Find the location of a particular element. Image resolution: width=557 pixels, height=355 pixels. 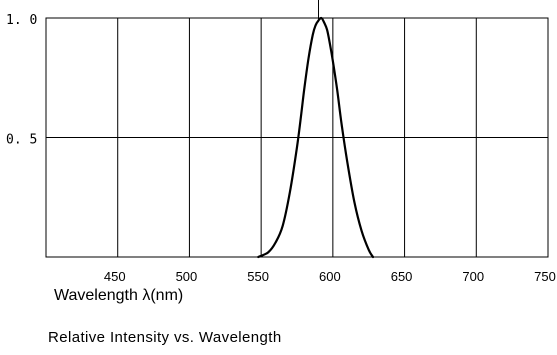

y-axis-ticks: 0. 5 1. 0 is located at coordinates (21, 80).